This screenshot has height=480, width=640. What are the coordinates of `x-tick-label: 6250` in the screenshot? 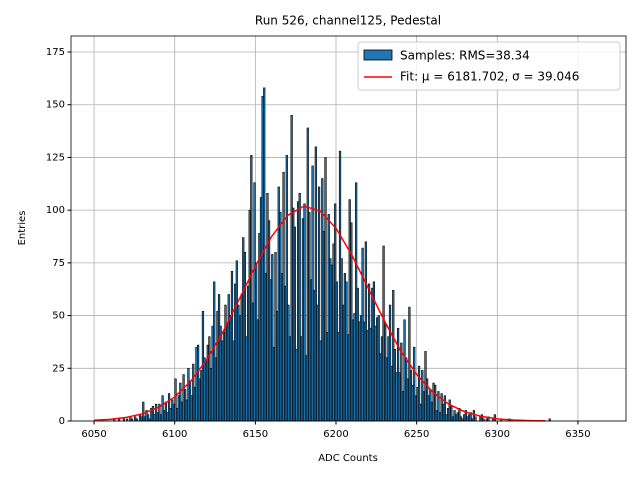 It's located at (416, 434).